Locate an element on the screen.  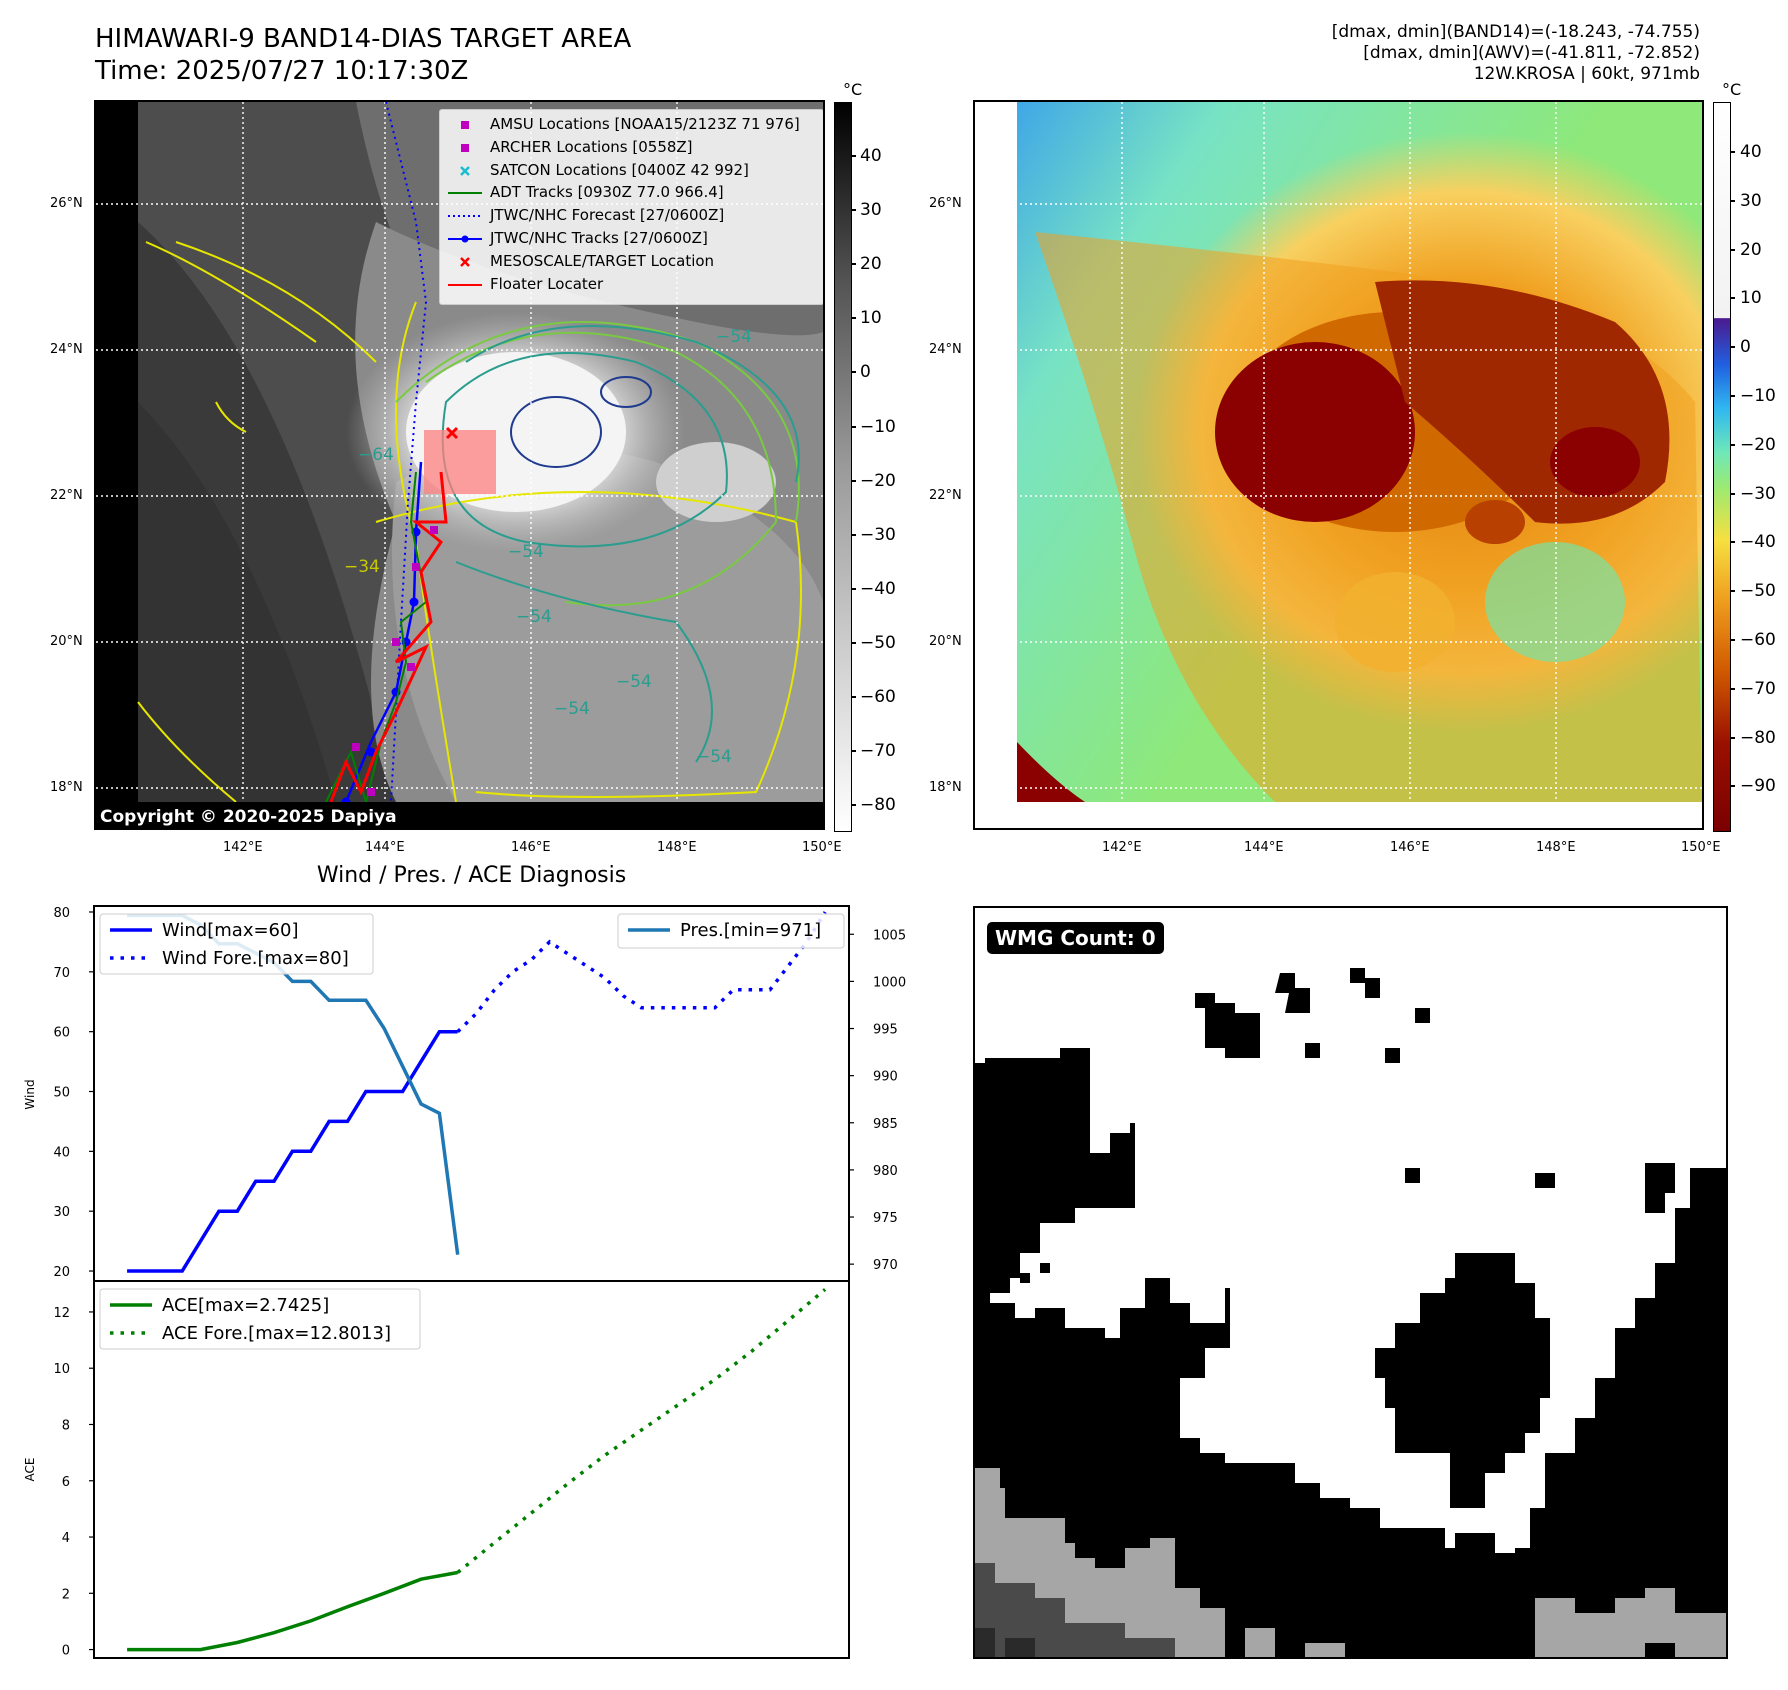
lat-tick-label: 22°N is located at coordinates (945, 495).